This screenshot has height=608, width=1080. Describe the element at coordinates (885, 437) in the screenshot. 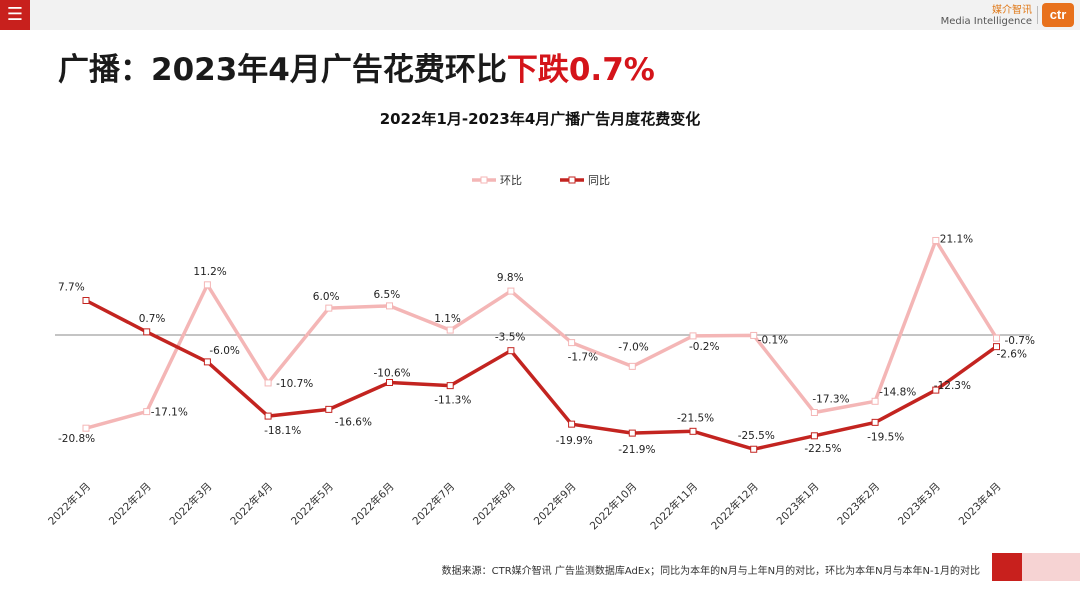

I see `data-label: -19.5%` at that location.